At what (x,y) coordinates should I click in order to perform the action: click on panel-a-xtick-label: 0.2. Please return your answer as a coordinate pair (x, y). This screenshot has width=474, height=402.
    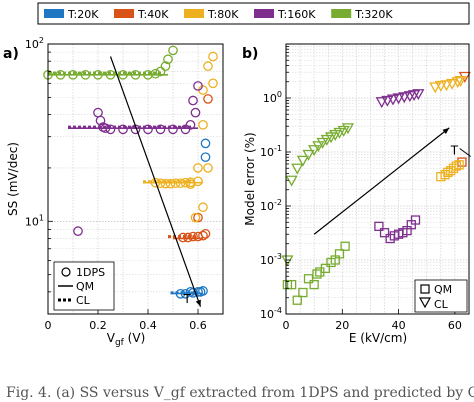
    Looking at the image, I should click on (98, 325).